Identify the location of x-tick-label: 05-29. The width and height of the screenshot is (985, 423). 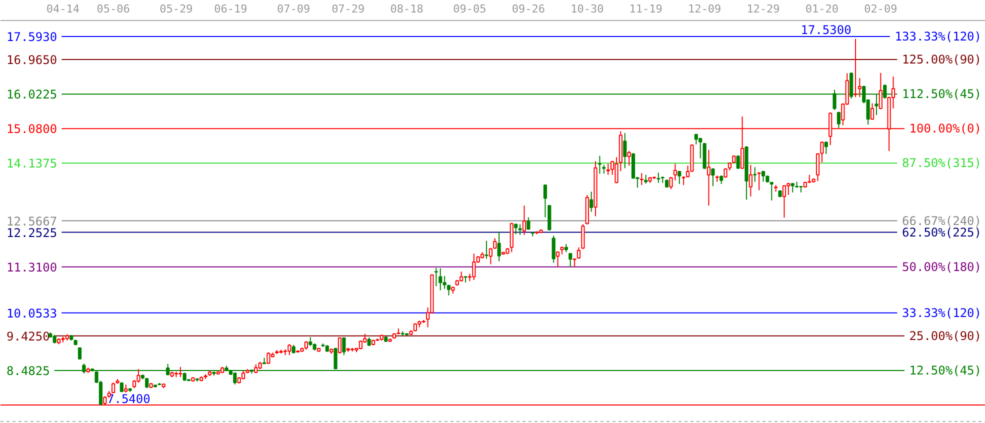
(176, 9).